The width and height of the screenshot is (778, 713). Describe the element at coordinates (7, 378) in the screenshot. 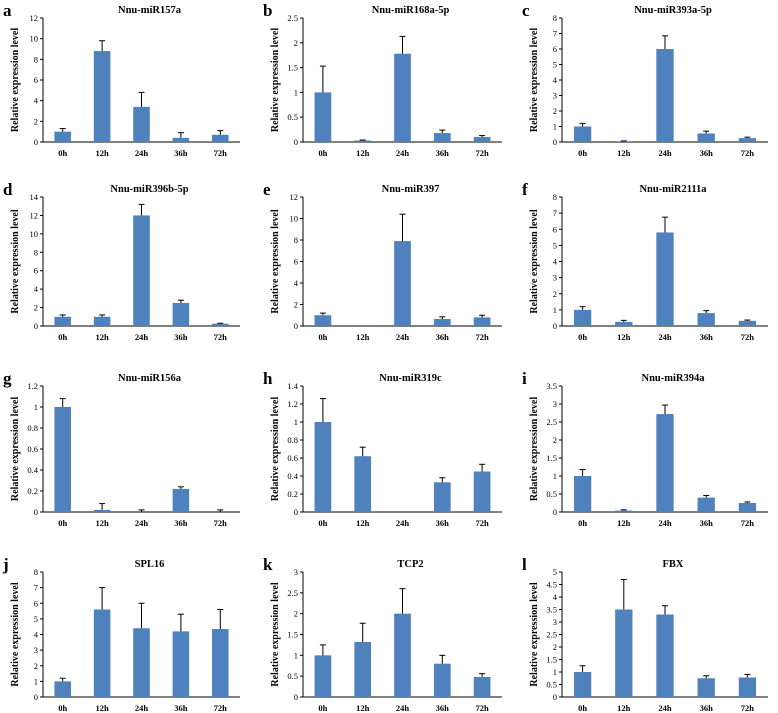

I see `panel-letter: g` at that location.